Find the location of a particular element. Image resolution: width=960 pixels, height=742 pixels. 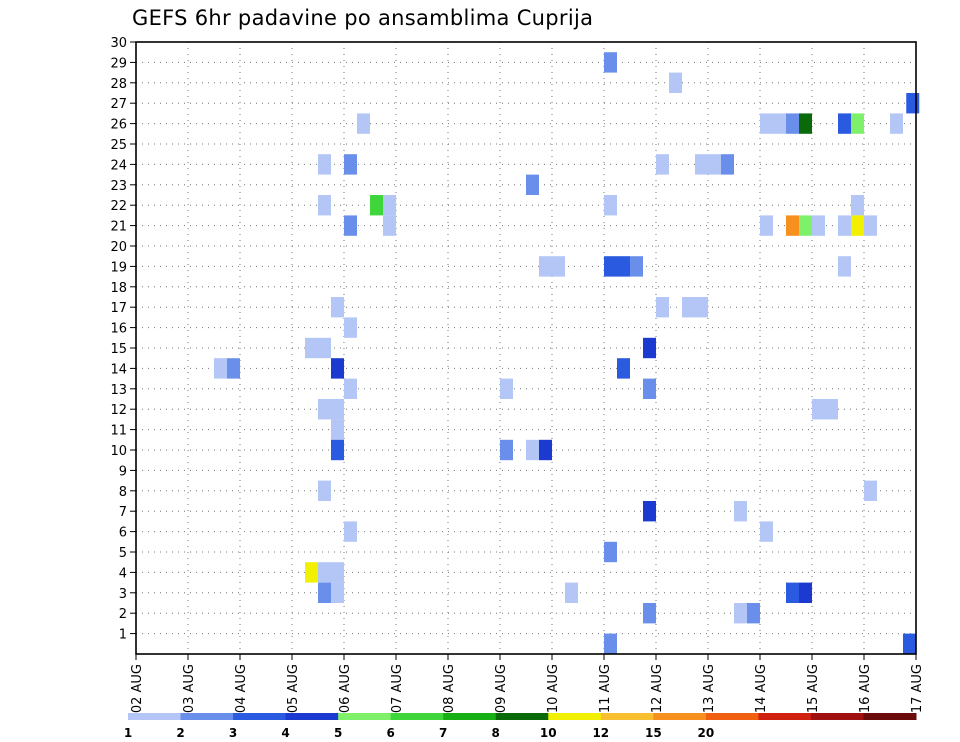

y-tick-label: 18 is located at coordinates (118, 288).